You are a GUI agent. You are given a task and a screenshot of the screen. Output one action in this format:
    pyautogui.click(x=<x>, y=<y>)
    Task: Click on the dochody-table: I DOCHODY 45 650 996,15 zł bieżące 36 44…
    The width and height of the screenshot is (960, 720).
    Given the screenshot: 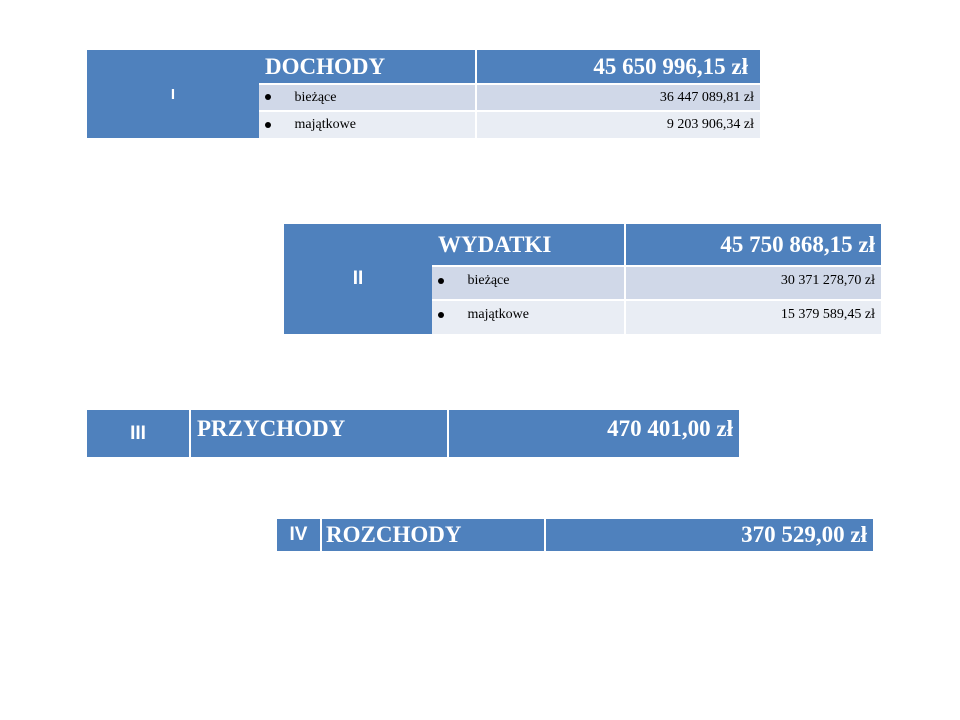 What is the action you would take?
    pyautogui.click(x=423, y=94)
    